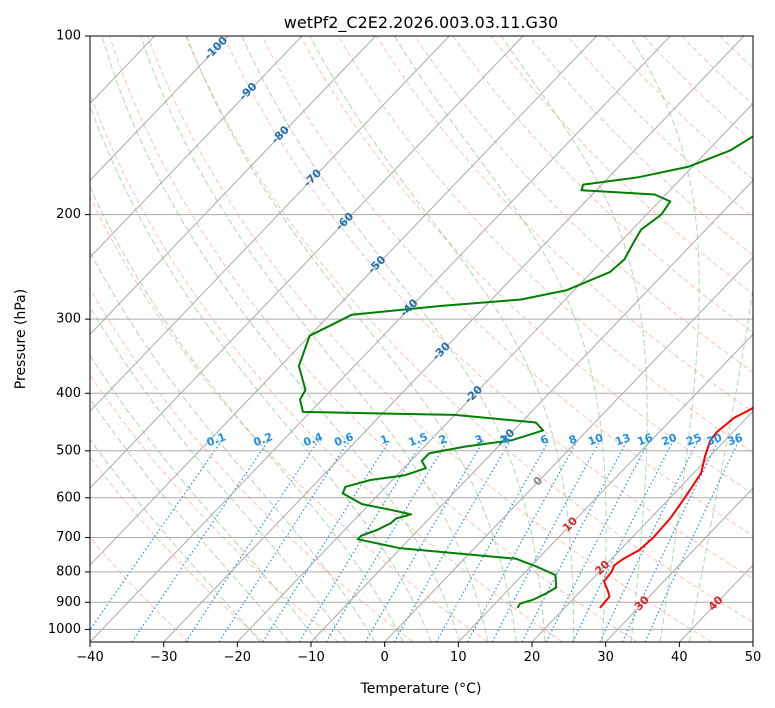 The image size is (775, 708). Describe the element at coordinates (418, 653) in the screenshot. I see `x-axis: −40 −30 −20 −10 0 10 20 30 40 50` at that location.